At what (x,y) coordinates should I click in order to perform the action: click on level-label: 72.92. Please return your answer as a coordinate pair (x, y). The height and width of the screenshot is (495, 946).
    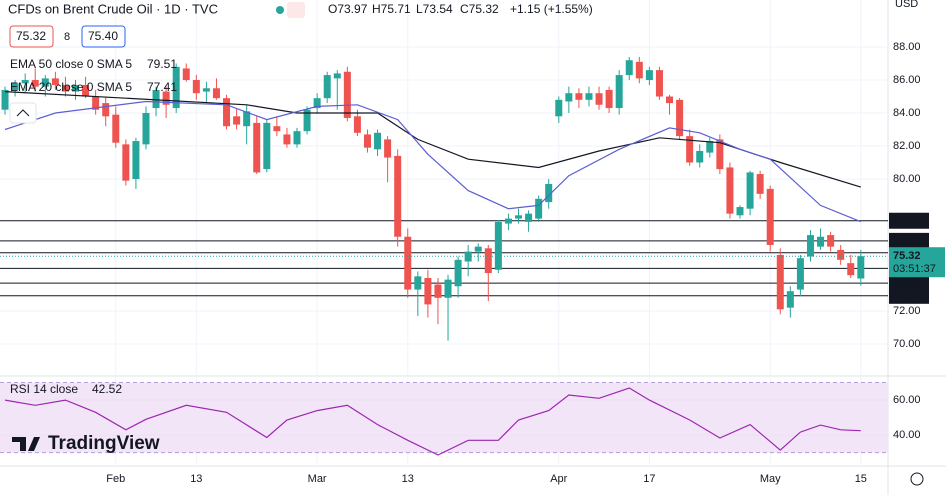
    Looking at the image, I should click on (907, 296).